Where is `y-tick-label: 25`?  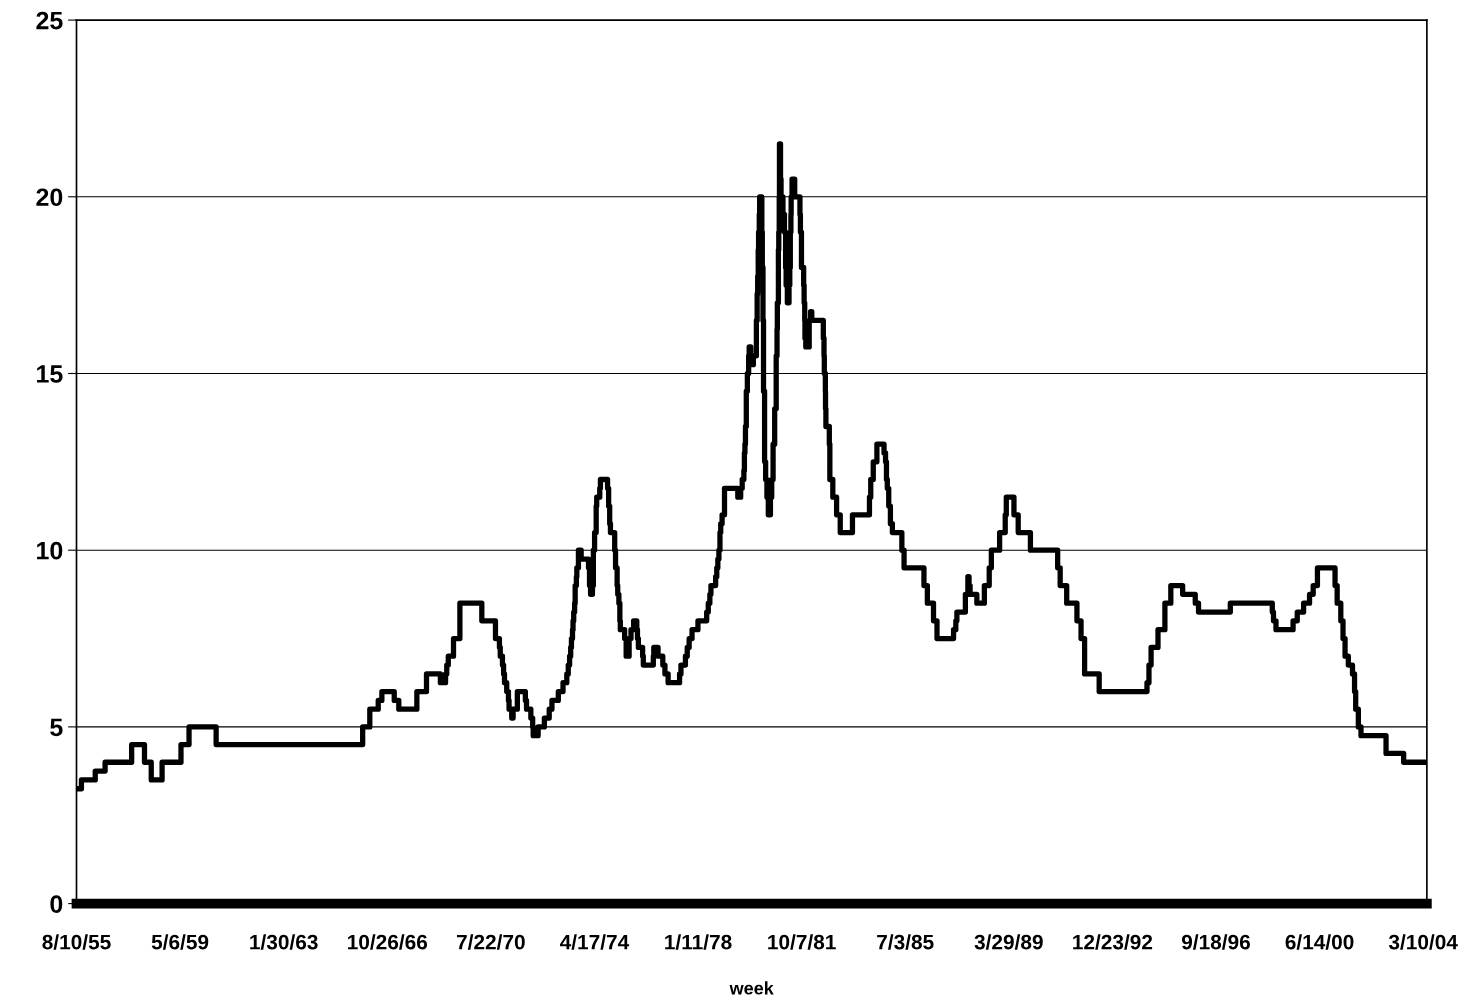 y-tick-label: 25 is located at coordinates (49, 20).